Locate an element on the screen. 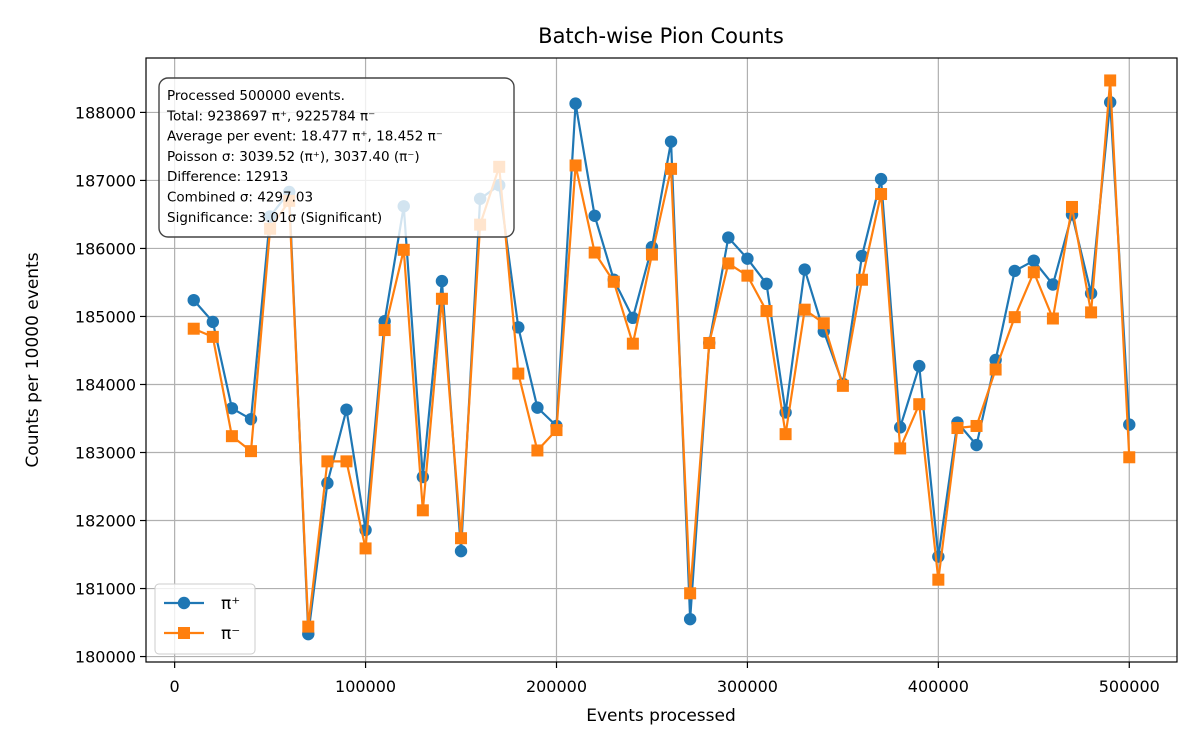 Image resolution: width=1200 pixels, height=750 pixels. x-tick-label: 500000 is located at coordinates (1129, 686).